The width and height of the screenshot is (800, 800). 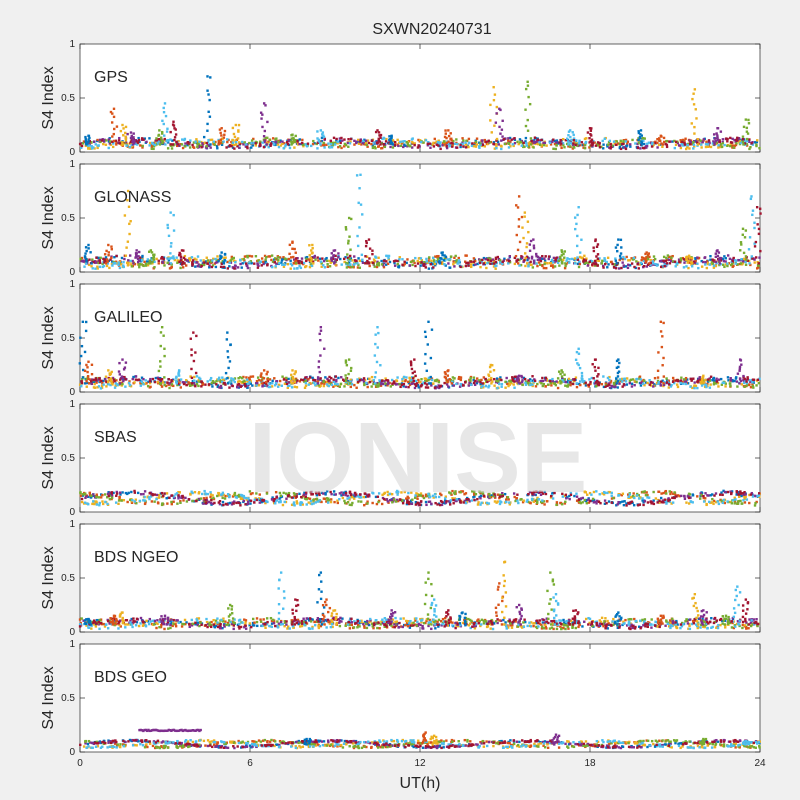 What do you see at coordinates (72, 152) in the screenshot?
I see `y-tick-label: 0` at bounding box center [72, 152].